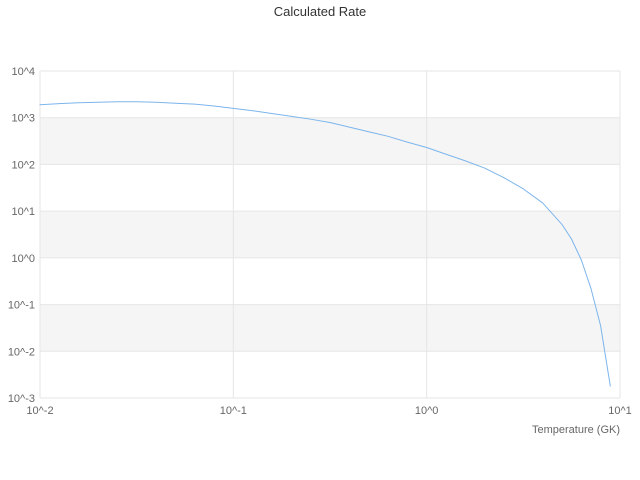 This screenshot has width=640, height=480. What do you see at coordinates (620, 411) in the screenshot?
I see `x-tick-label: 10^1` at bounding box center [620, 411].